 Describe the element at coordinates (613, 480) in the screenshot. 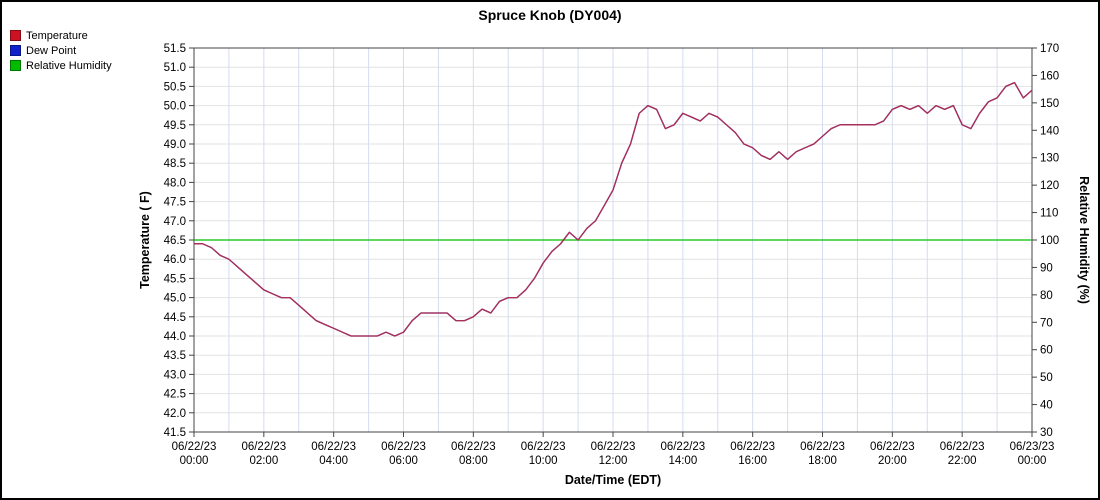

I see `x-axis-title: Date/Time (EDT)` at that location.